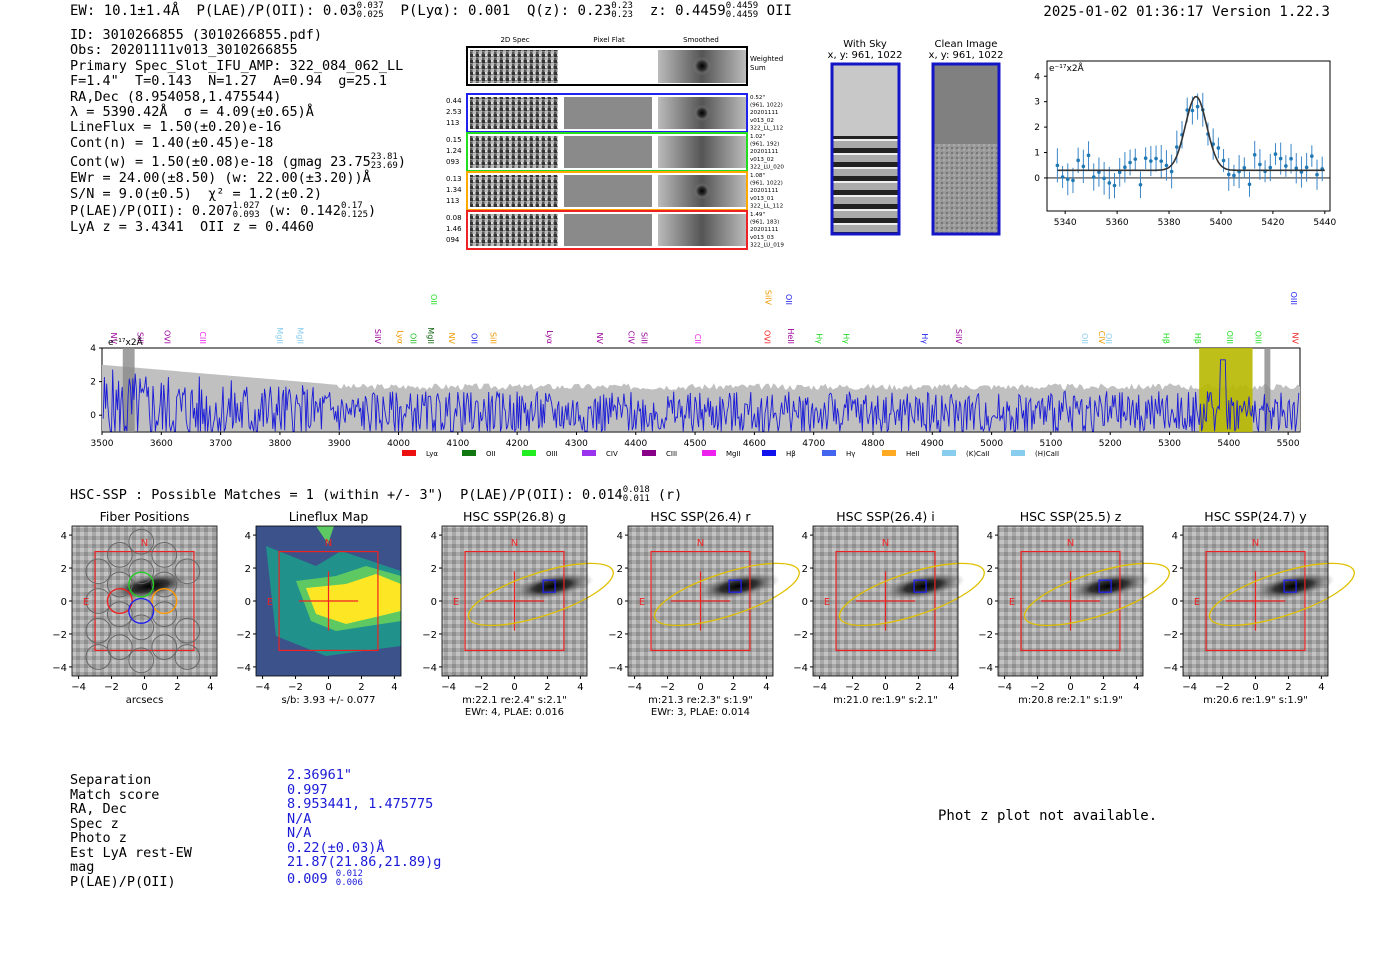 This screenshot has height=953, width=1400. Describe the element at coordinates (328, 601) in the screenshot. I see `hsc-aperture-box` at that location.